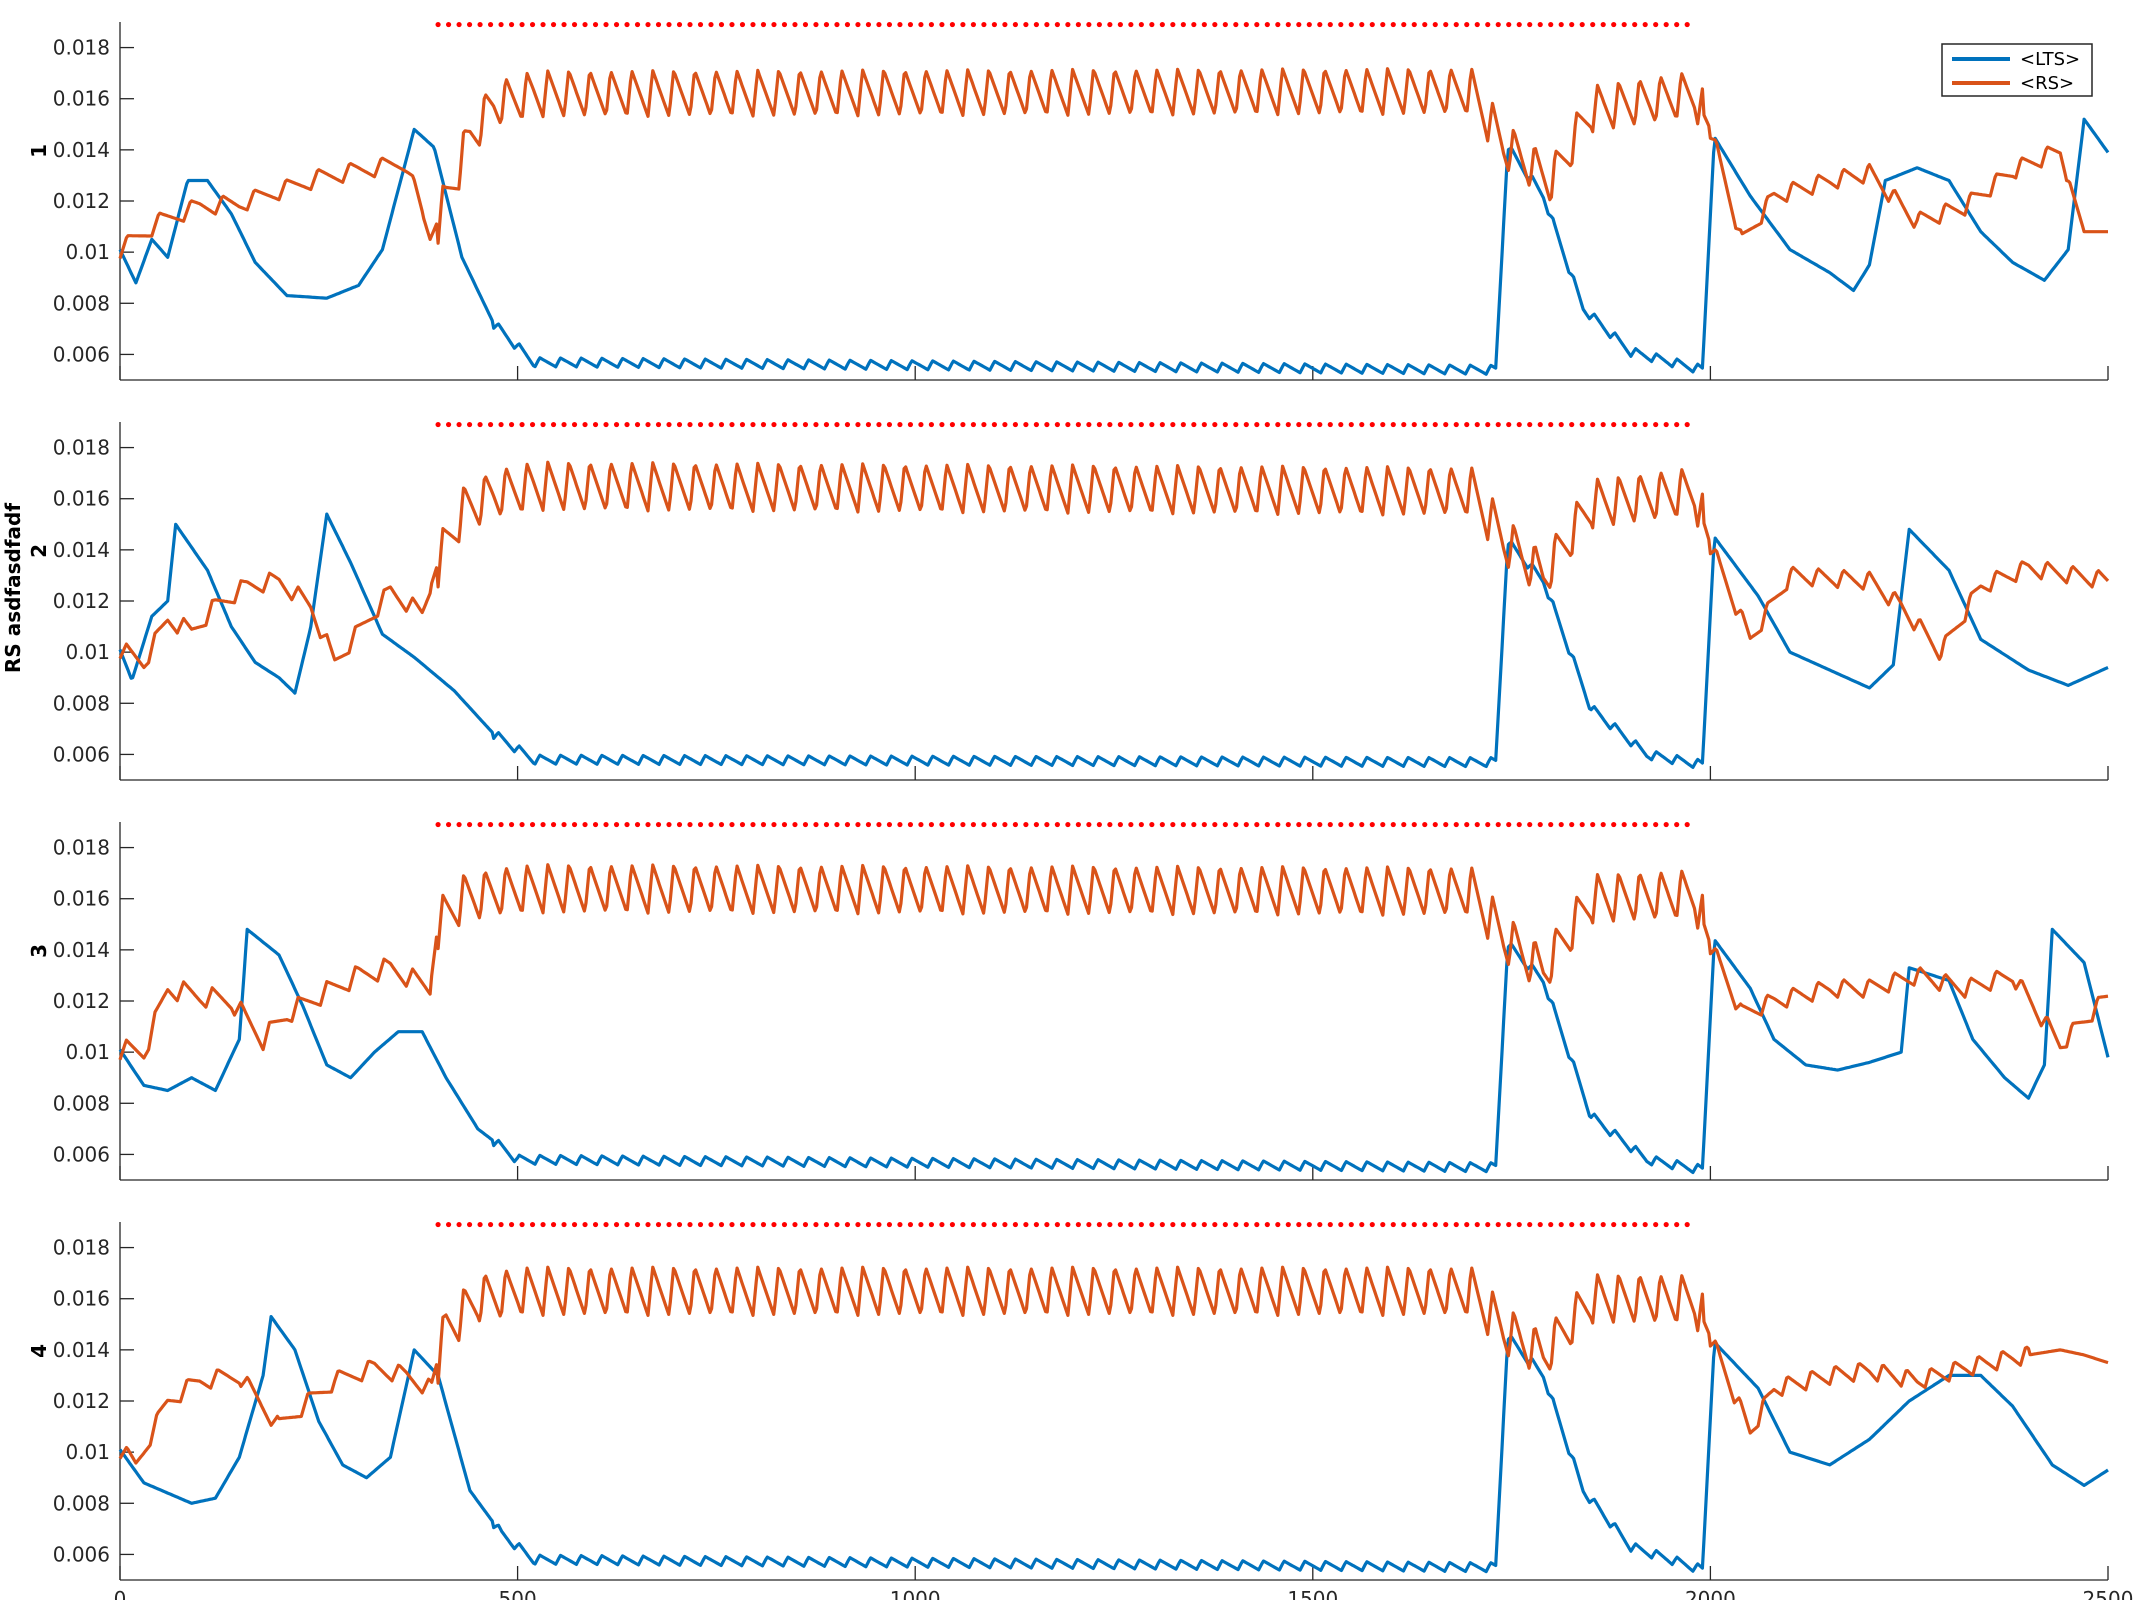  What do you see at coordinates (2017, 70) in the screenshot?
I see `legend: <LTS> <RS>` at bounding box center [2017, 70].